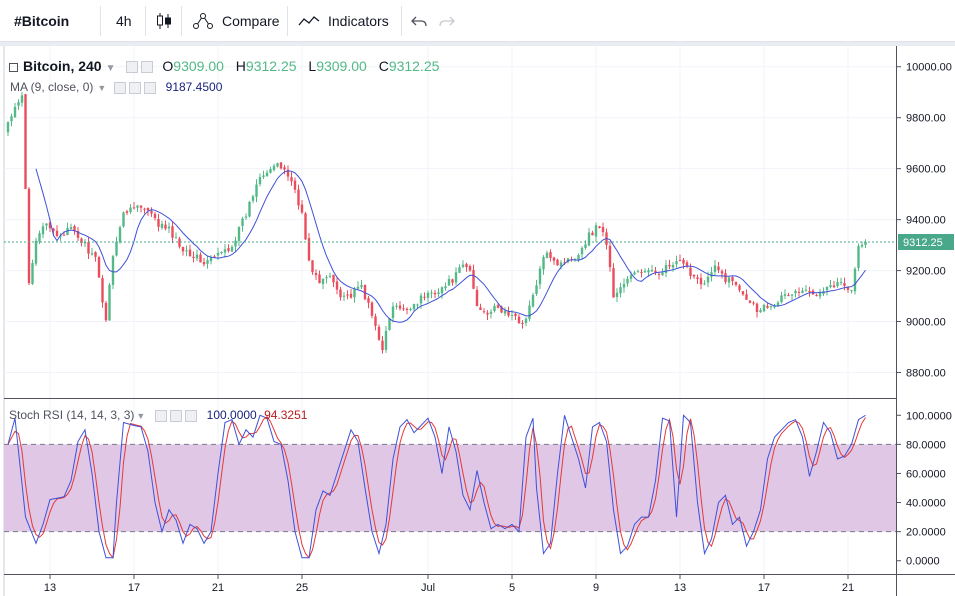 The image size is (955, 596). Describe the element at coordinates (312, 66) in the screenshot. I see `low-label: L` at that location.